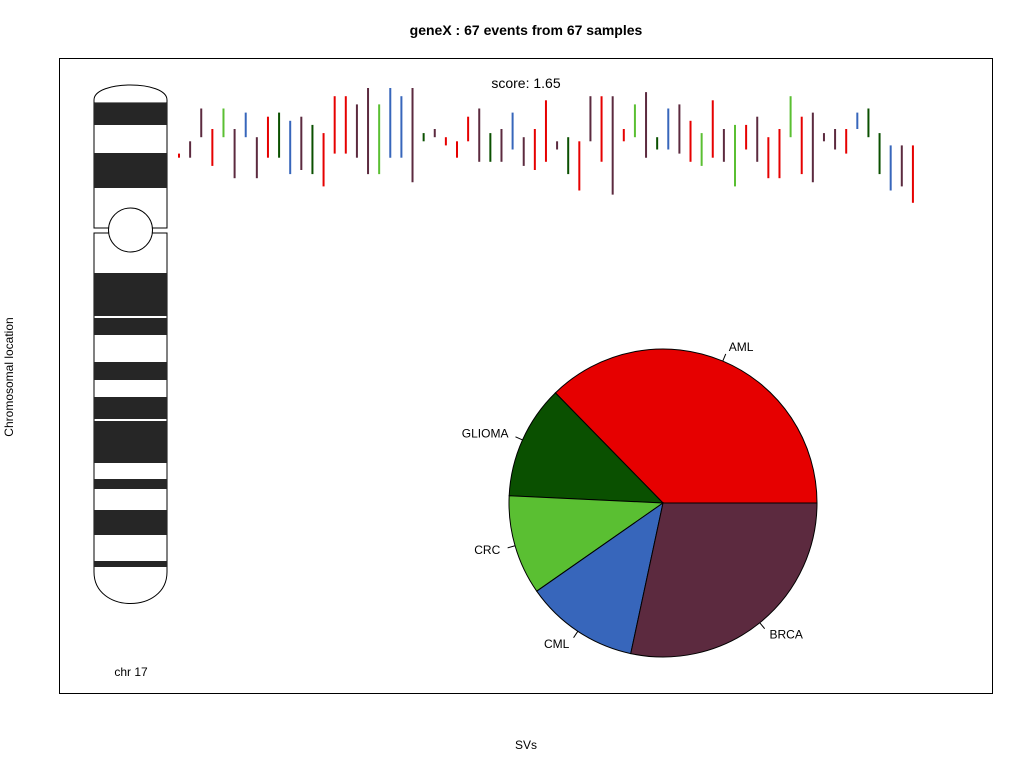 This screenshot has height=768, width=1024. I want to click on pie-chart: AML GLIOMA CRC CML BRCA, so click(640, 499).